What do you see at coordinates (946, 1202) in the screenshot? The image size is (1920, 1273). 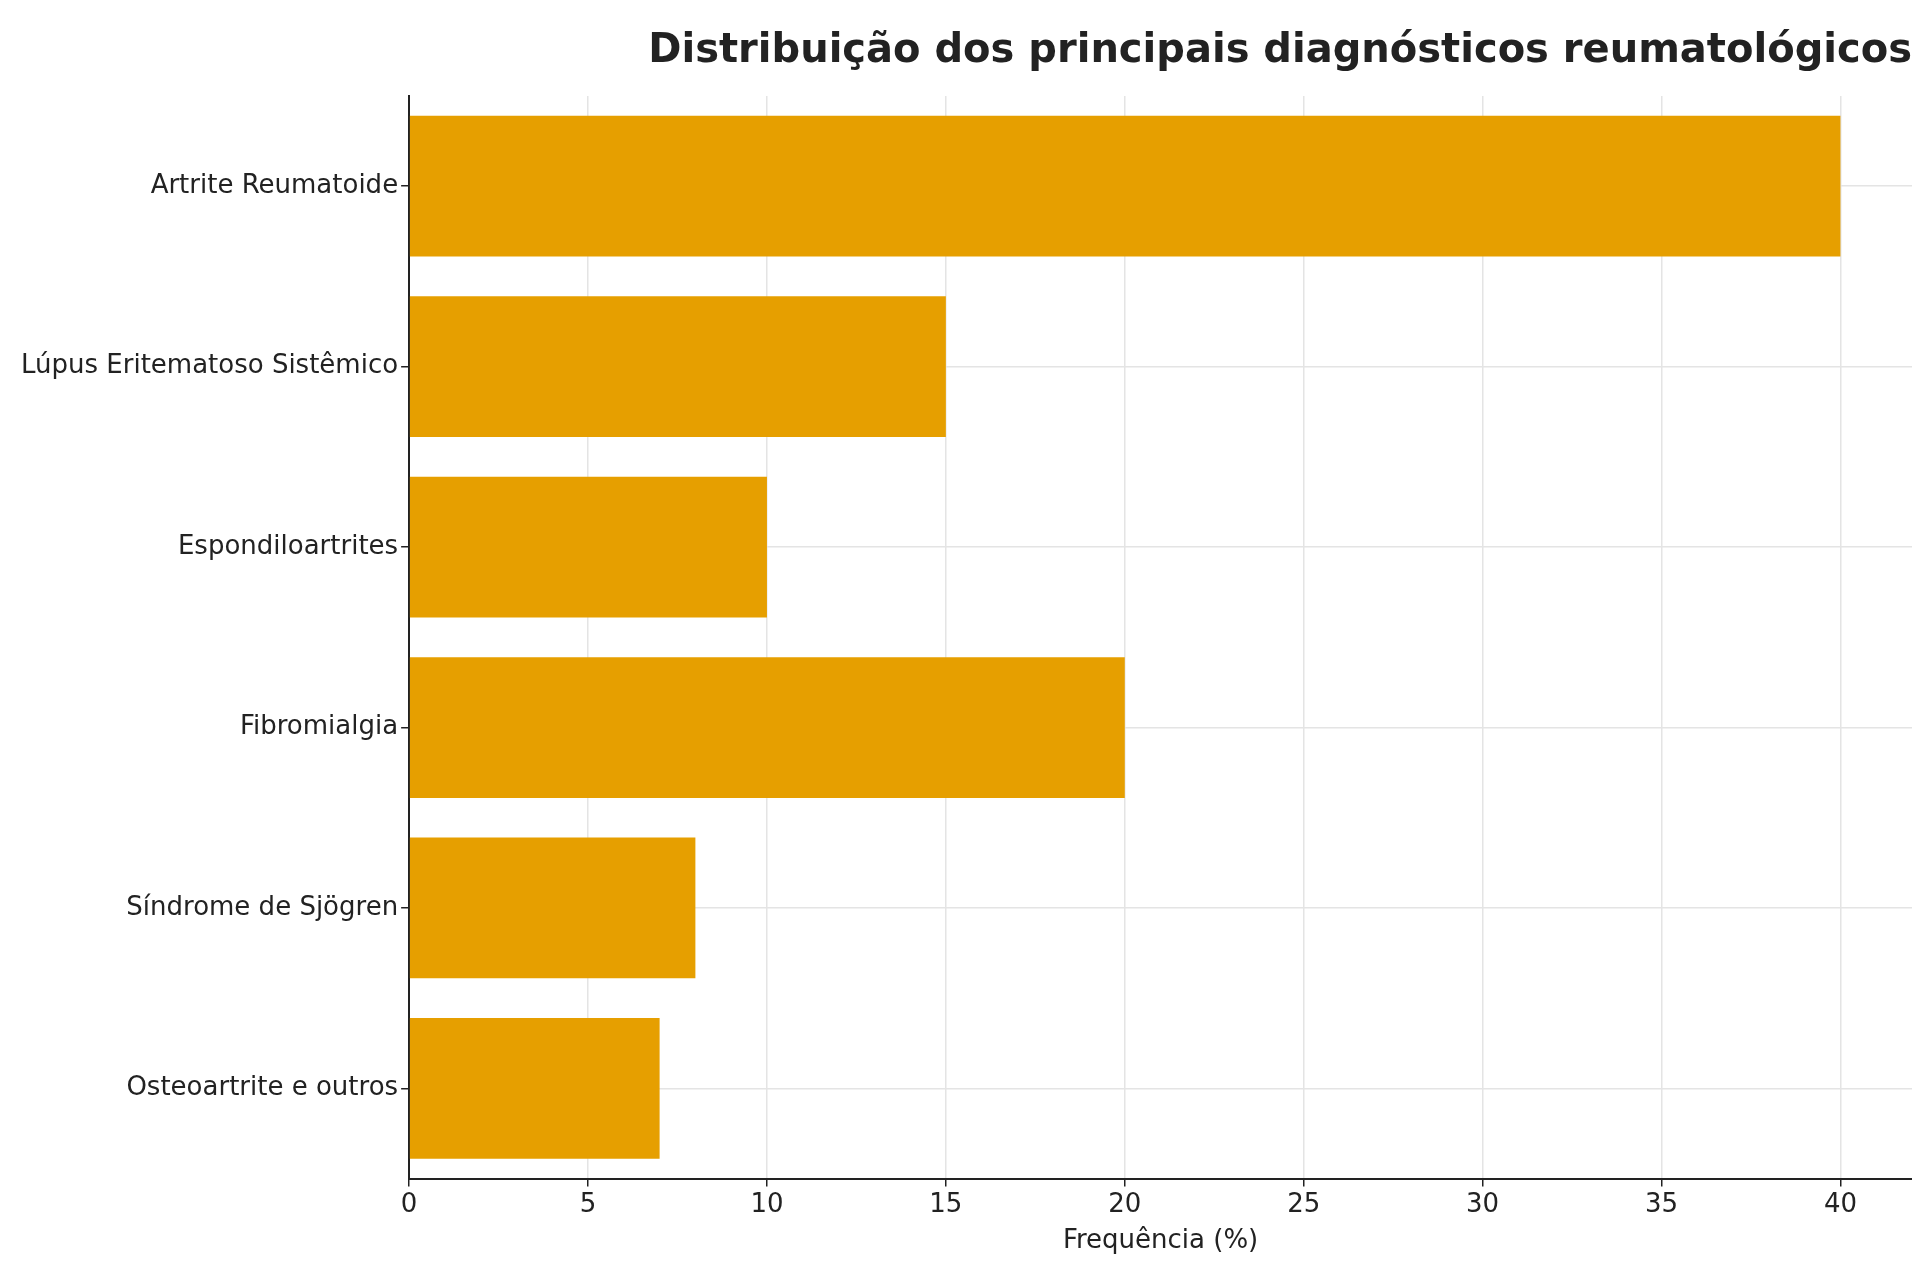 I see `x-tick-label: 15` at bounding box center [946, 1202].